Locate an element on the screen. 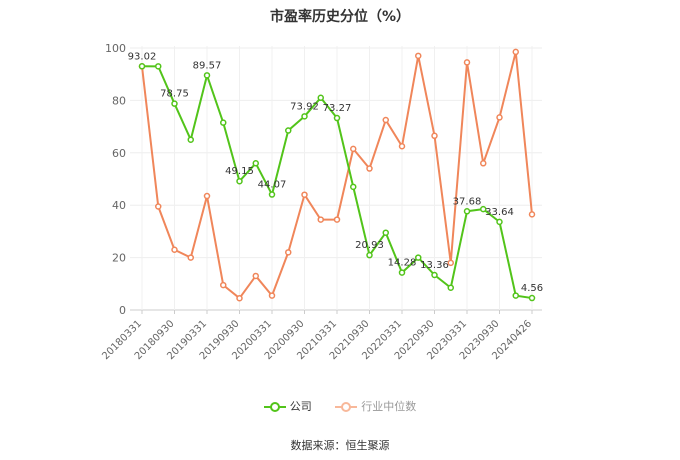 The image size is (680, 460). data-label: 4.56 is located at coordinates (532, 288).